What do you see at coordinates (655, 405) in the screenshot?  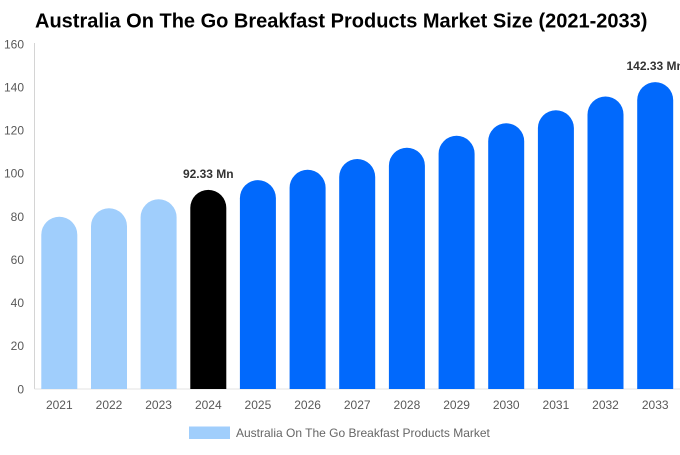 I see `svg-text: 2033` at bounding box center [655, 405].